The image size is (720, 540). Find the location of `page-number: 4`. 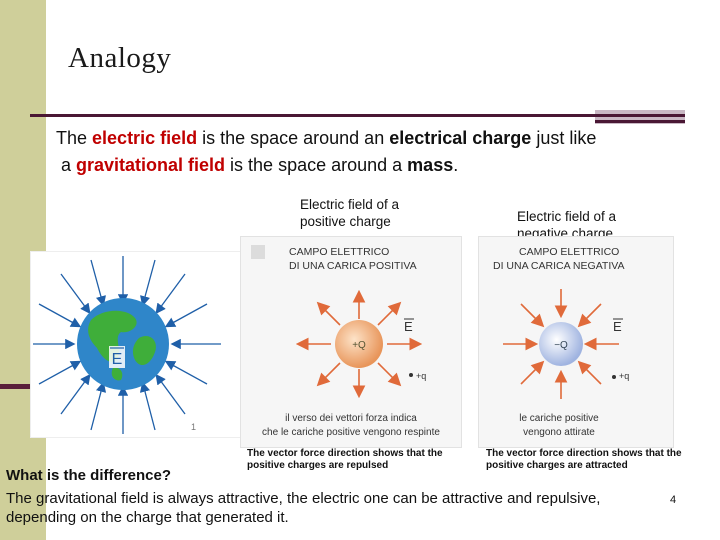

page-number: 4 is located at coordinates (673, 500).